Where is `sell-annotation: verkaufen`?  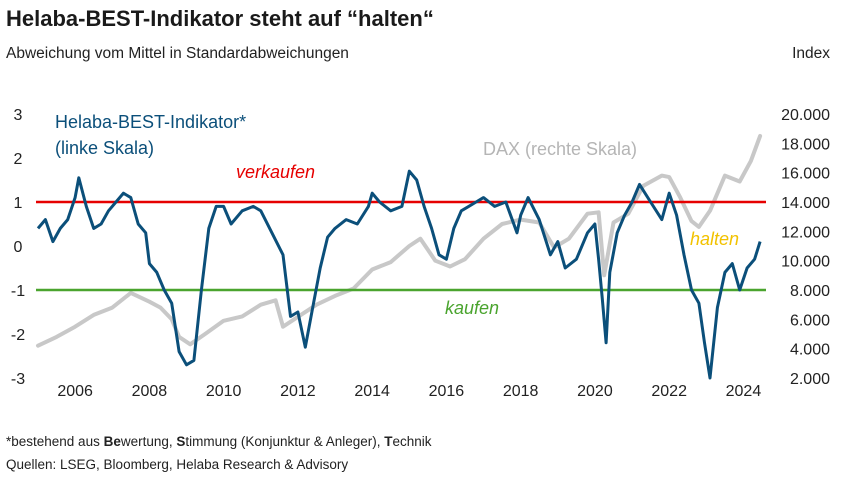
sell-annotation: verkaufen is located at coordinates (275, 172).